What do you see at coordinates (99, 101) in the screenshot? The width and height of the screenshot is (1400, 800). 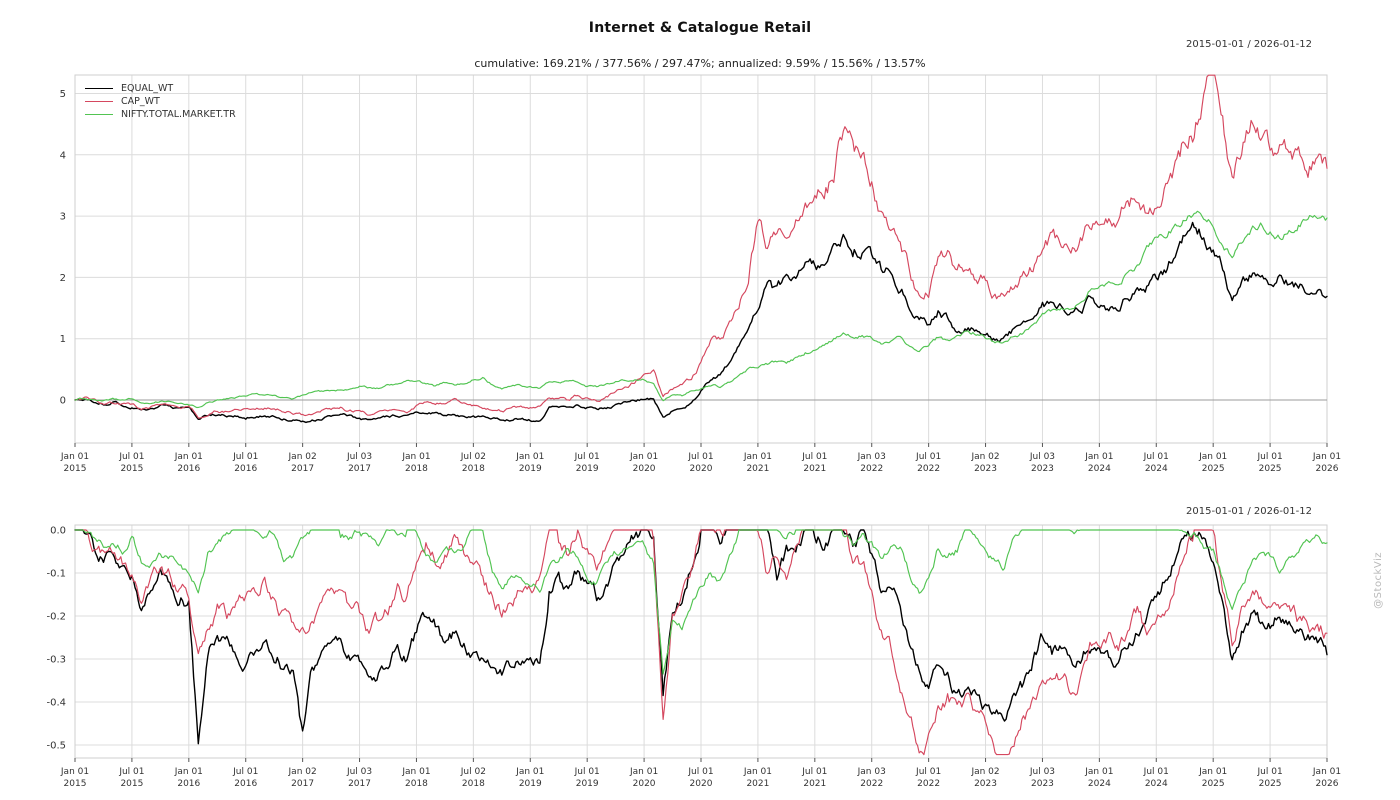 I see `legend-line-cap-wt-icon` at bounding box center [99, 101].